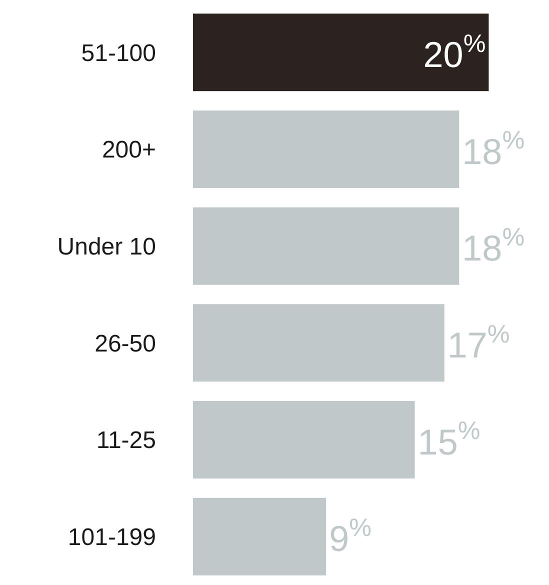  Describe the element at coordinates (112, 537) in the screenshot. I see `y-tick-label: 101-199` at that location.